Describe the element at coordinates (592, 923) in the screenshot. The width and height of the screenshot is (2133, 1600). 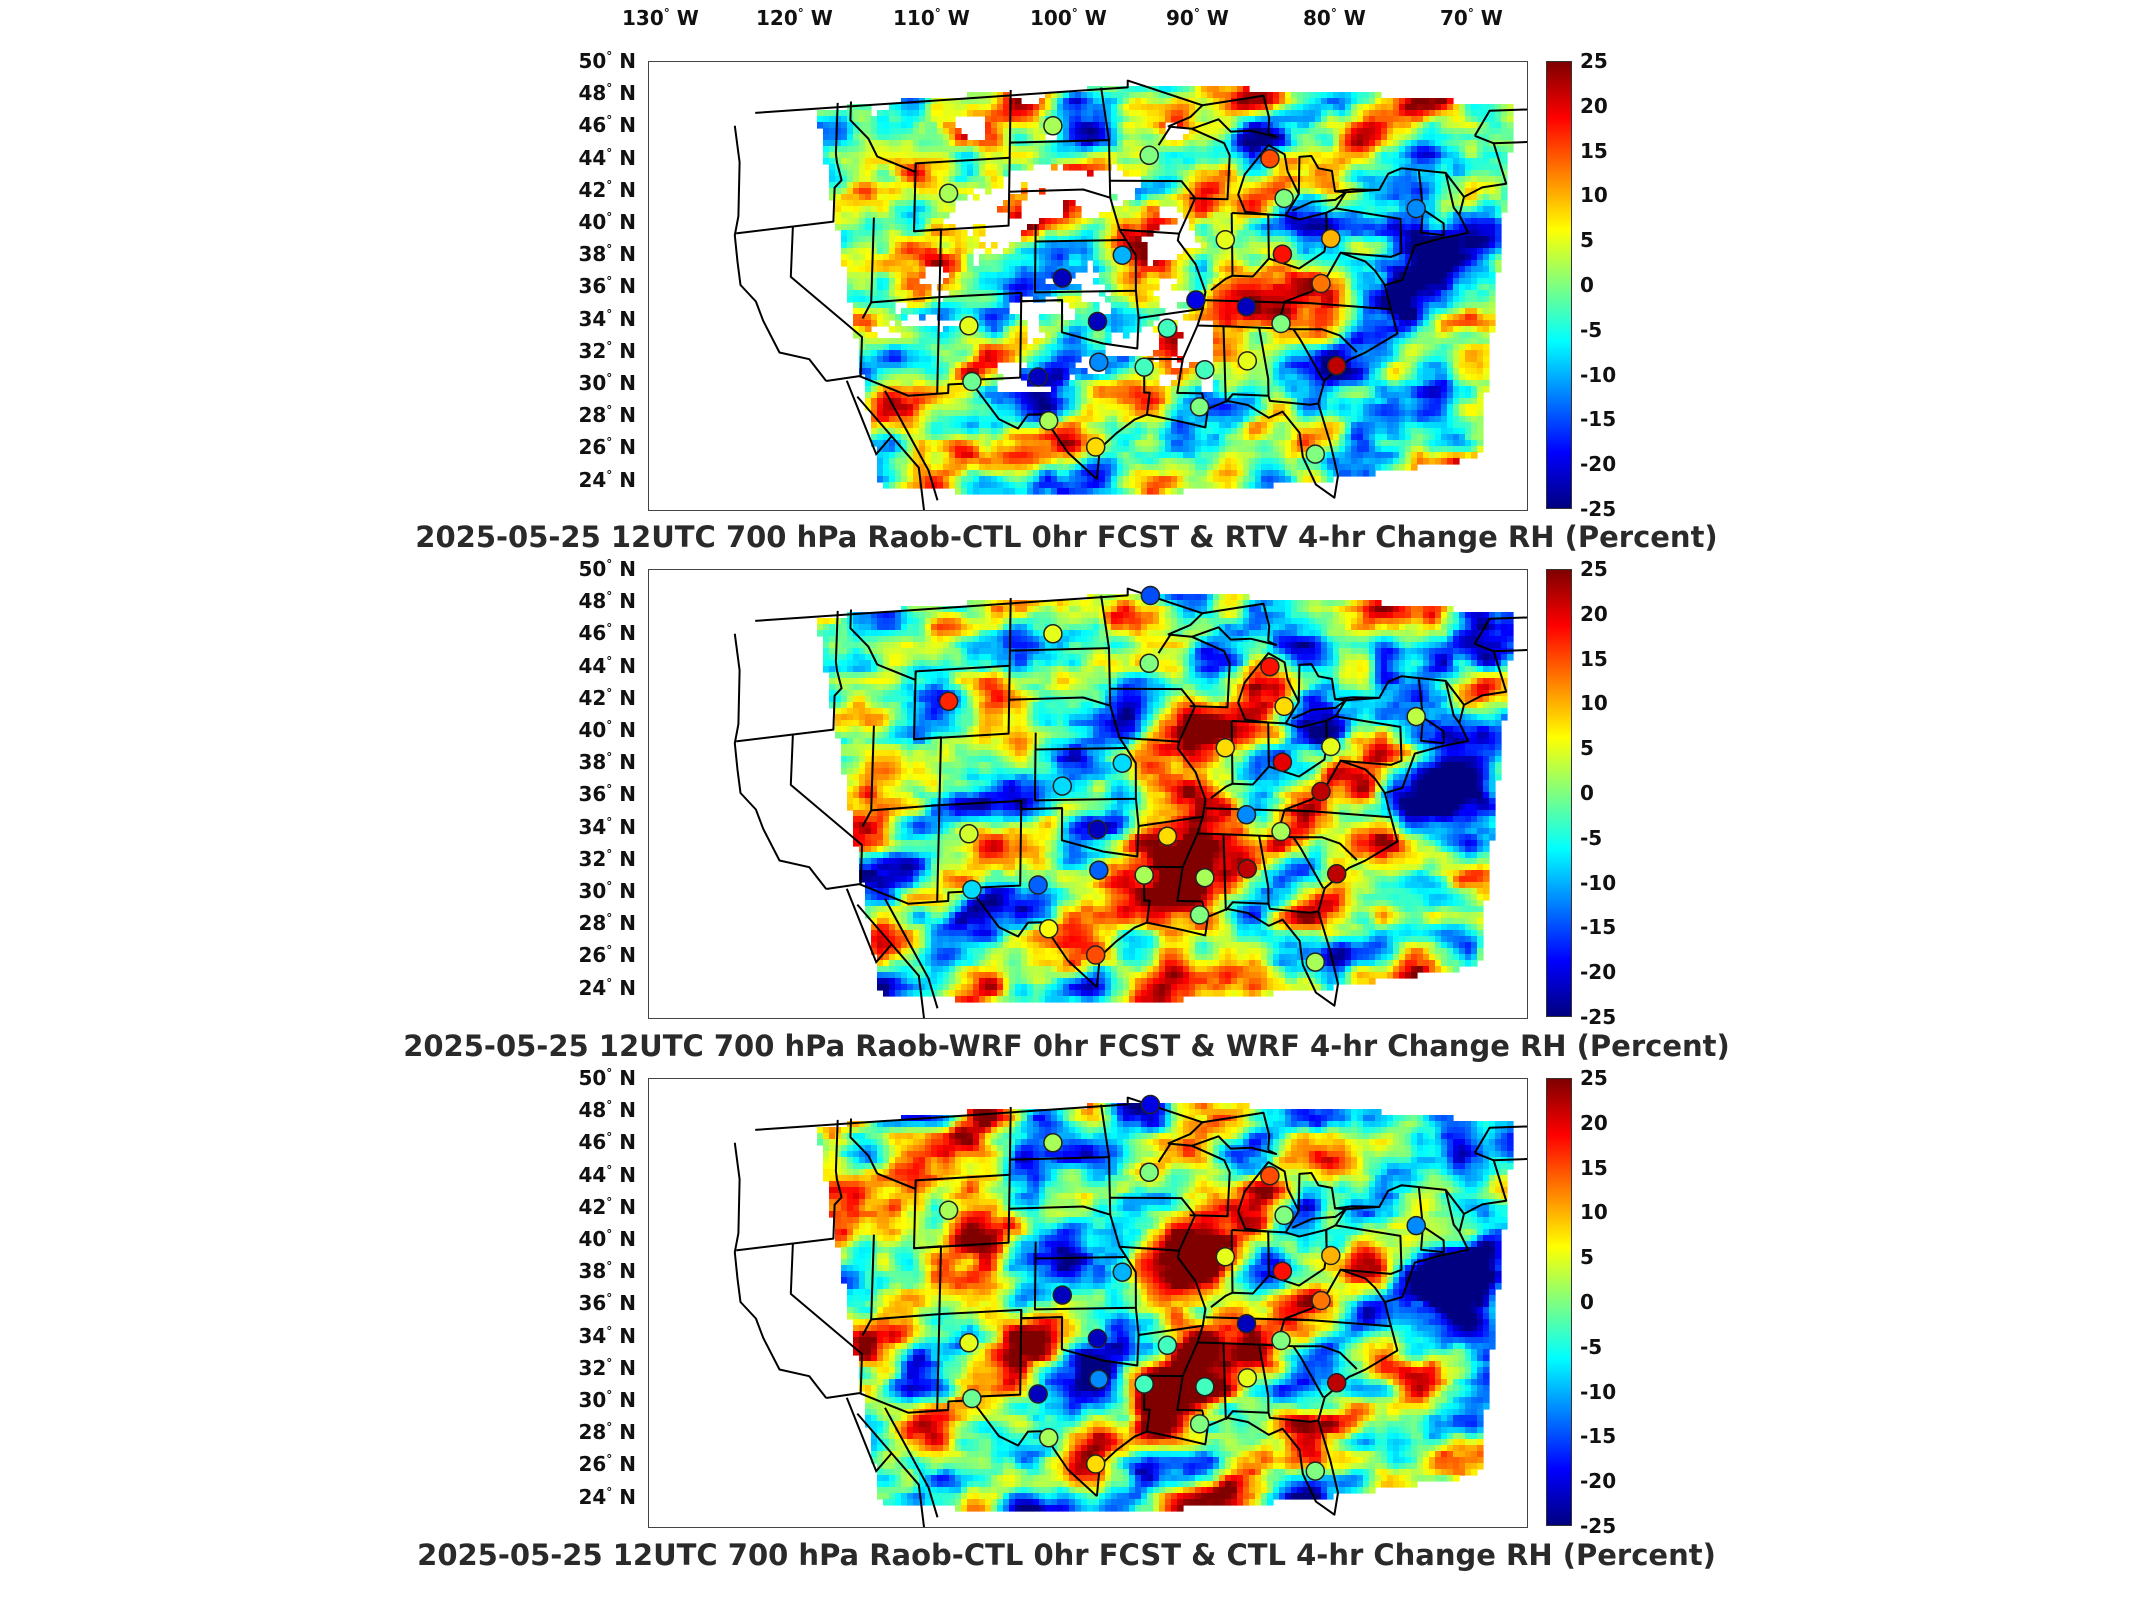
I see `lat-value: 28` at that location.